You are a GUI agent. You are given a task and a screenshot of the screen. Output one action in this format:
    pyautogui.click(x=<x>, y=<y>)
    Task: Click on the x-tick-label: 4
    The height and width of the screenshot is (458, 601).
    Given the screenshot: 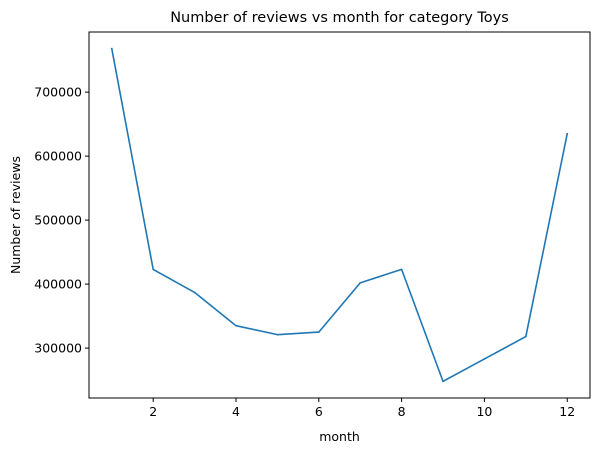 What is the action you would take?
    pyautogui.click(x=236, y=411)
    